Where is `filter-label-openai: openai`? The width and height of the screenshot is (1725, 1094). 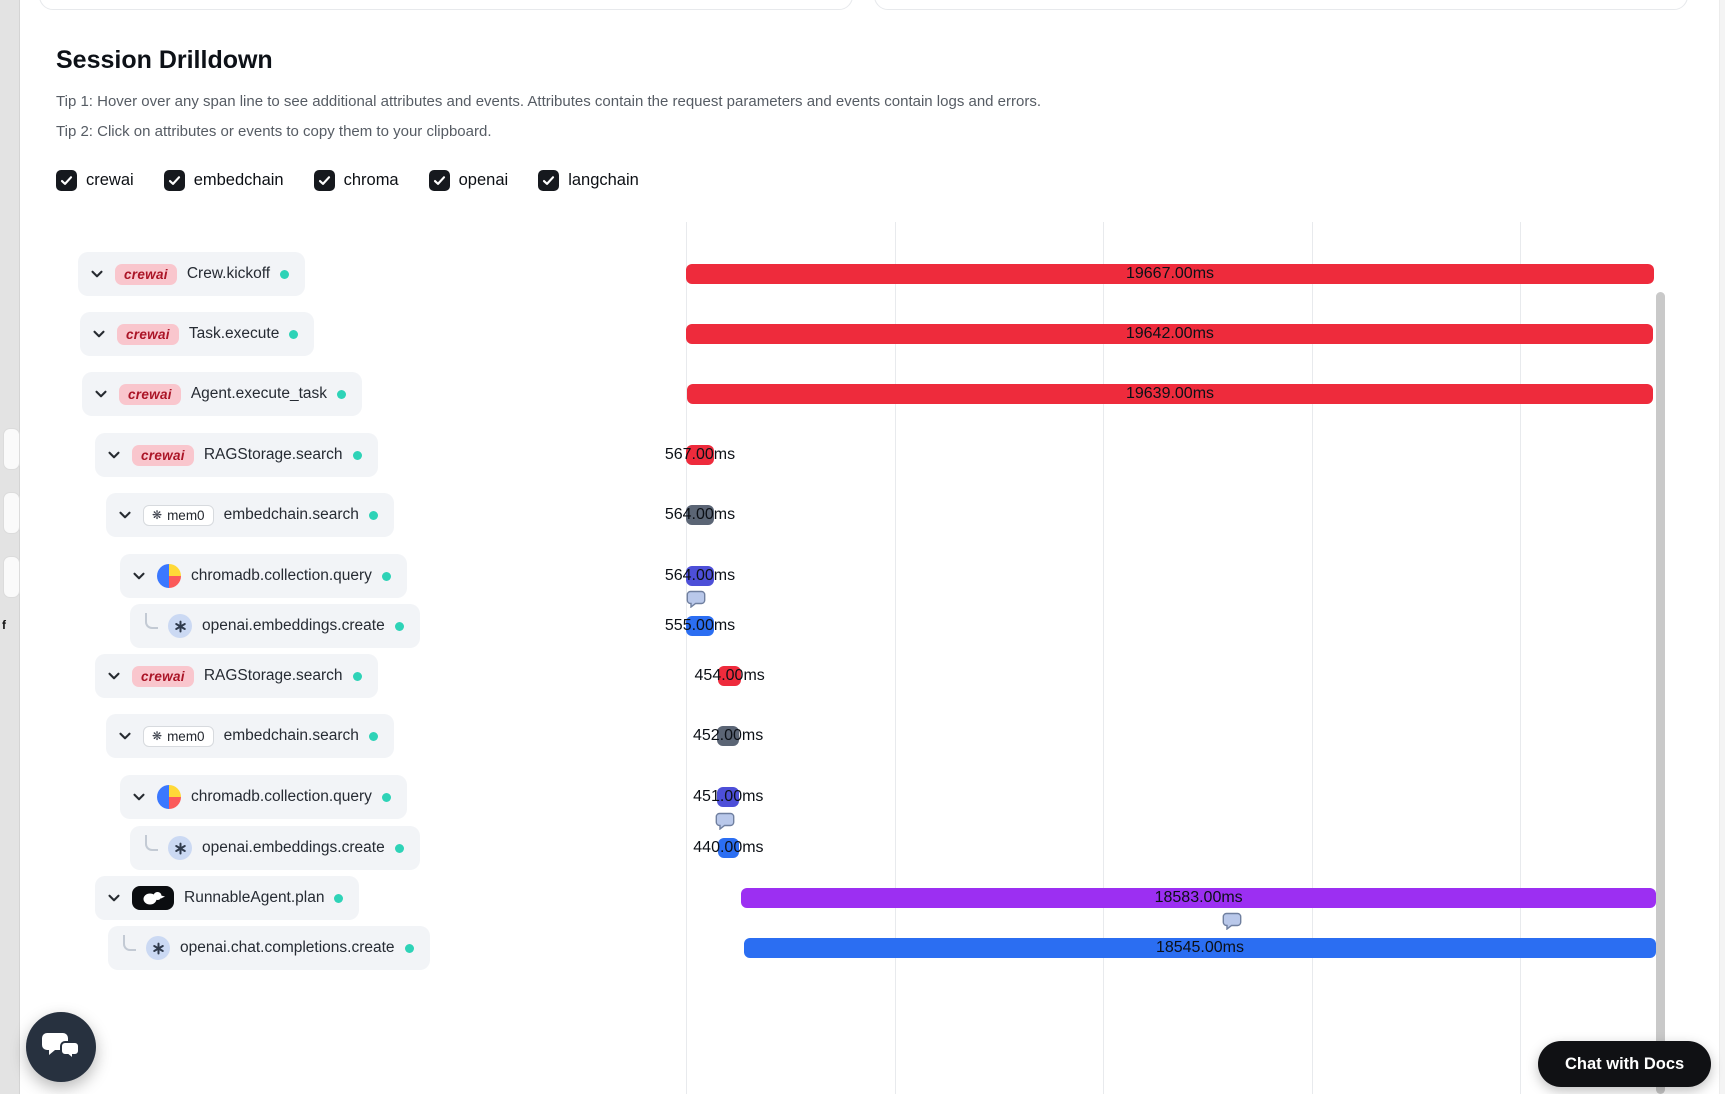 filter-label-openai: openai is located at coordinates (483, 179).